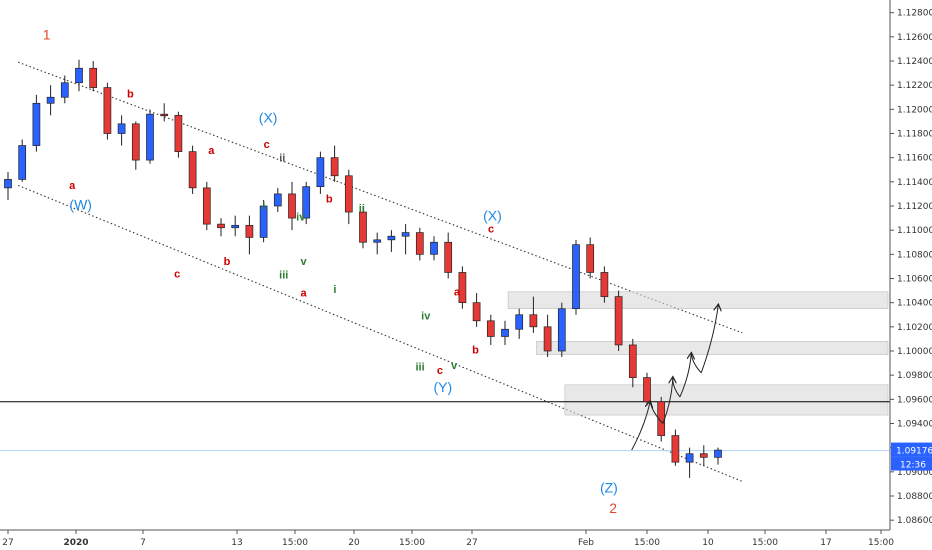  I want to click on wave-label: (Y), so click(442, 387).